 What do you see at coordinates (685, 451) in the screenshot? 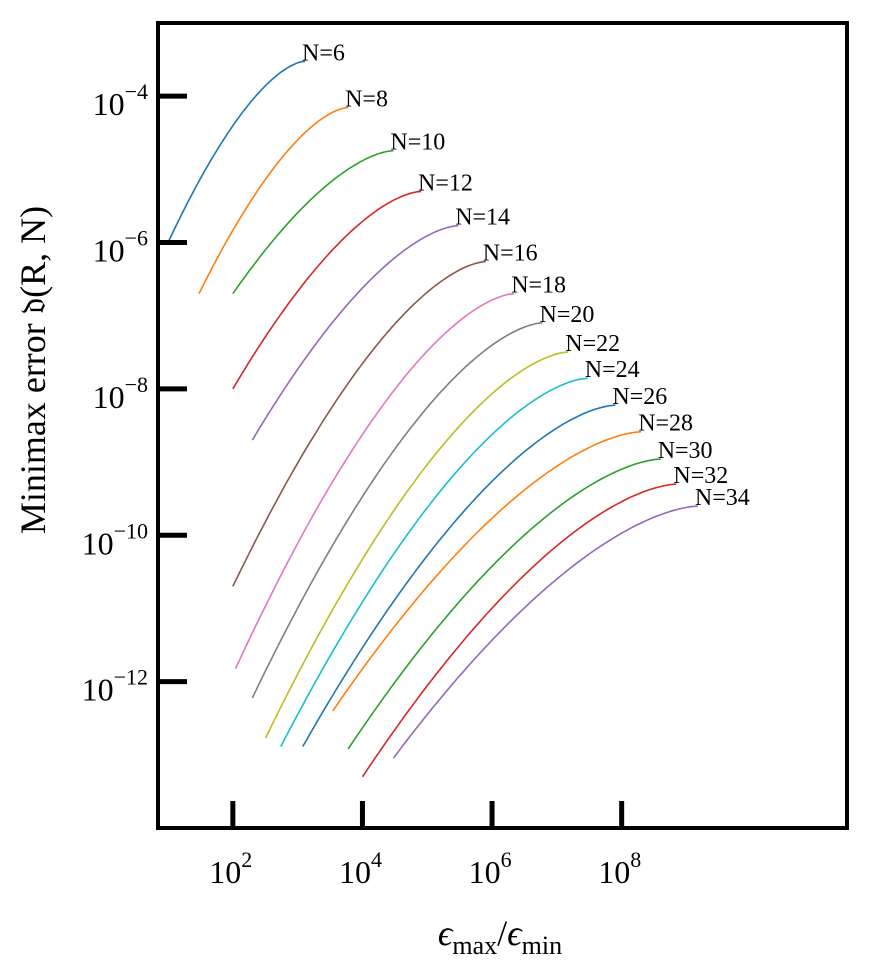
I see `series-label-n-30: N=30` at bounding box center [685, 451].